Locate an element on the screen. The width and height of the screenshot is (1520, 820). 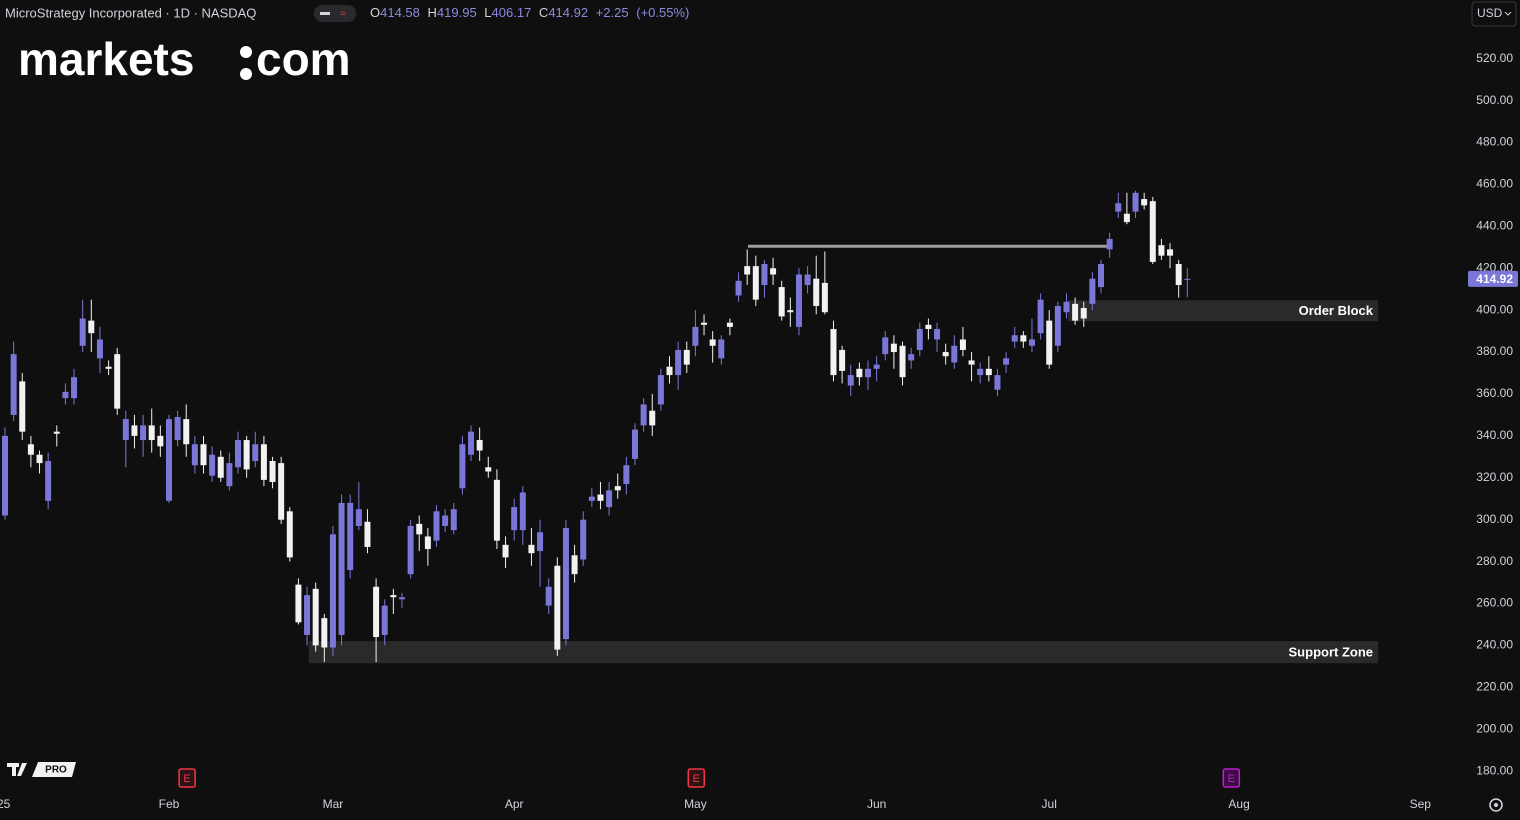
tv-shape is located at coordinates (22, 769).